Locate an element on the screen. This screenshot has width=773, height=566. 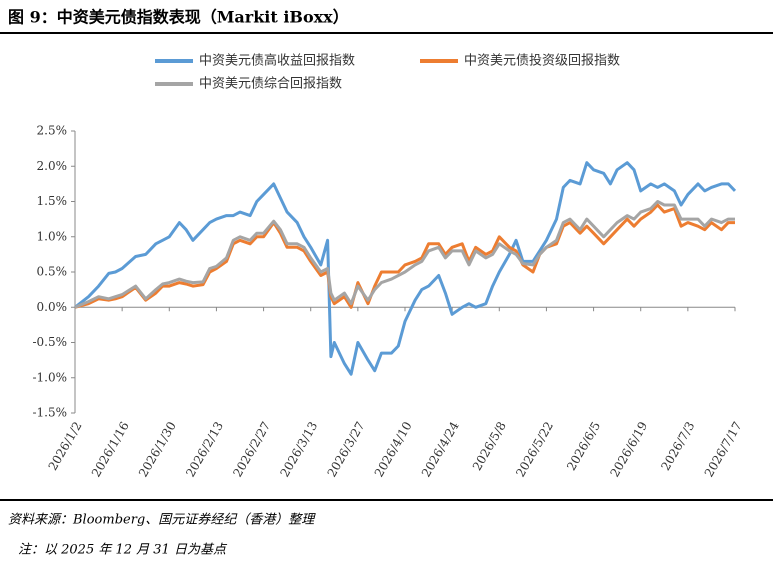
x-tick-label: 2026/4/10 is located at coordinates (393, 449).